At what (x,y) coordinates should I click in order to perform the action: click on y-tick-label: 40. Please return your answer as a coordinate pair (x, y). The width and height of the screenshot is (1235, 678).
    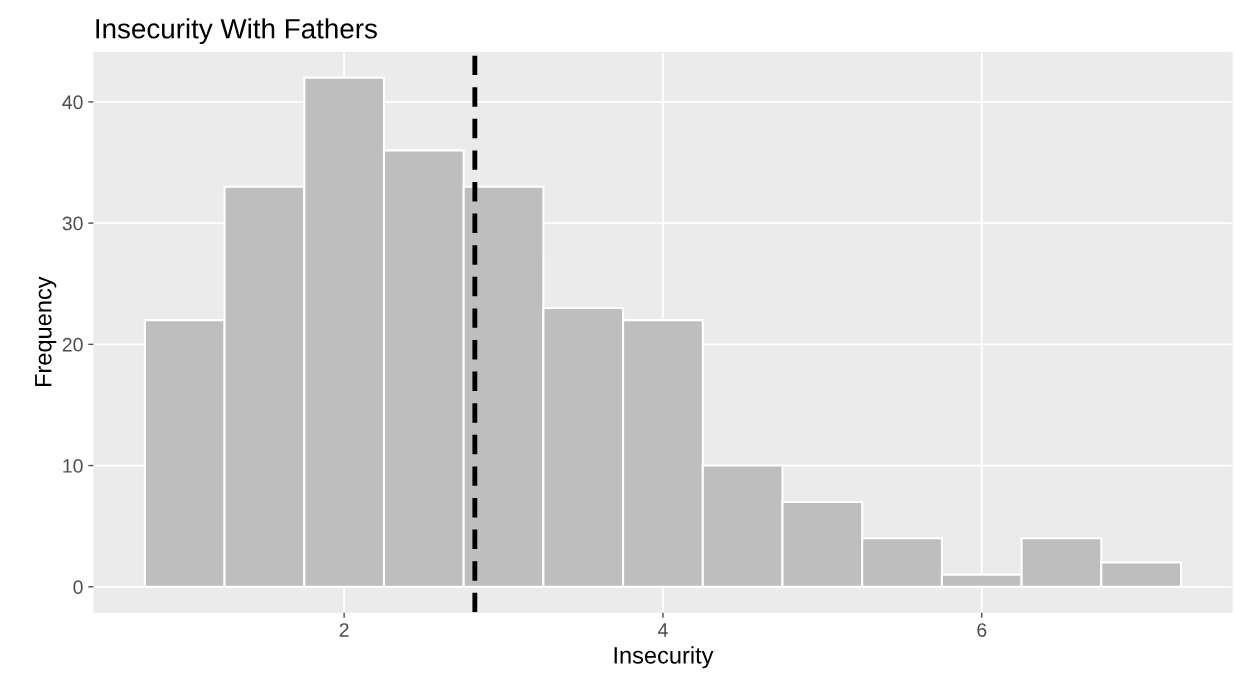
    Looking at the image, I should click on (72, 102).